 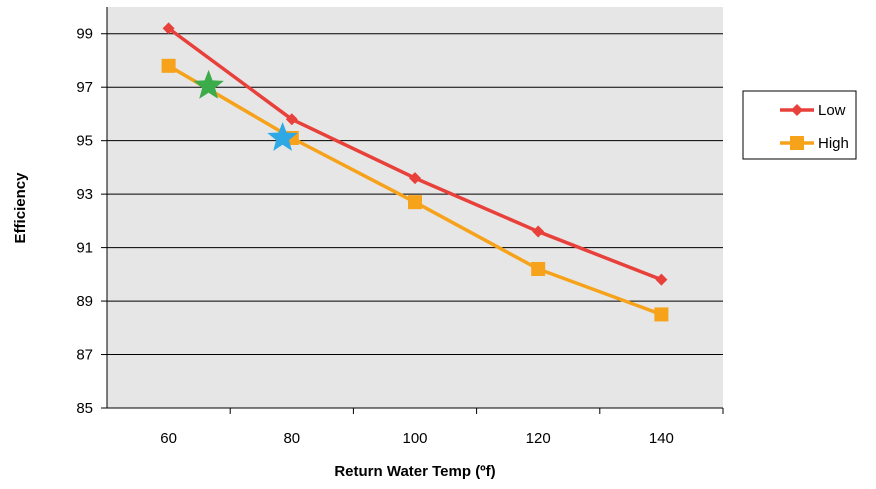 What do you see at coordinates (832, 110) in the screenshot?
I see `legend-label-low: Low` at bounding box center [832, 110].